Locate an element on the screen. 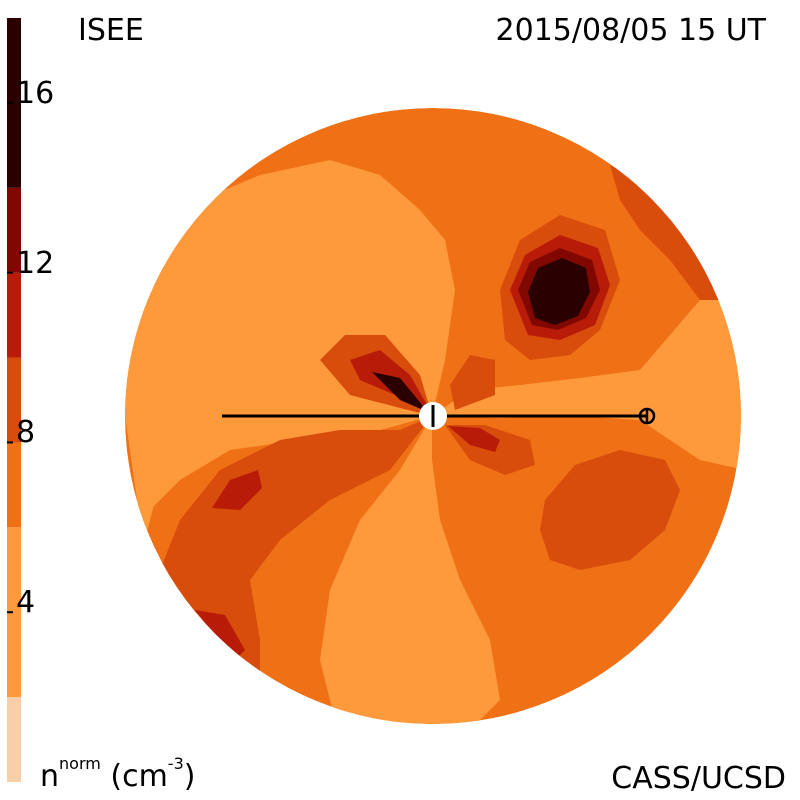 This screenshot has height=800, width=800. credit-label: CASS/UCSD is located at coordinates (698, 778).